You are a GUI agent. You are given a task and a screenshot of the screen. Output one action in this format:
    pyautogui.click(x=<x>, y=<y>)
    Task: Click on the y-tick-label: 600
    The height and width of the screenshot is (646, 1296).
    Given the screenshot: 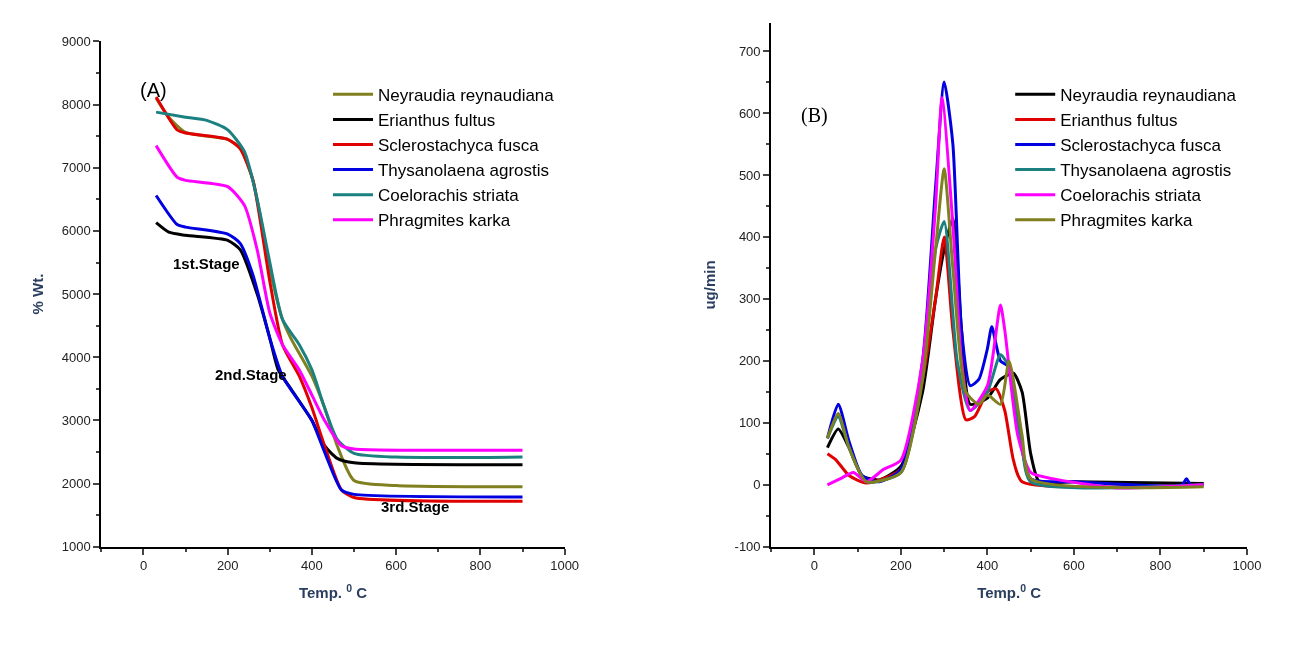 What is the action you would take?
    pyautogui.click(x=749, y=113)
    